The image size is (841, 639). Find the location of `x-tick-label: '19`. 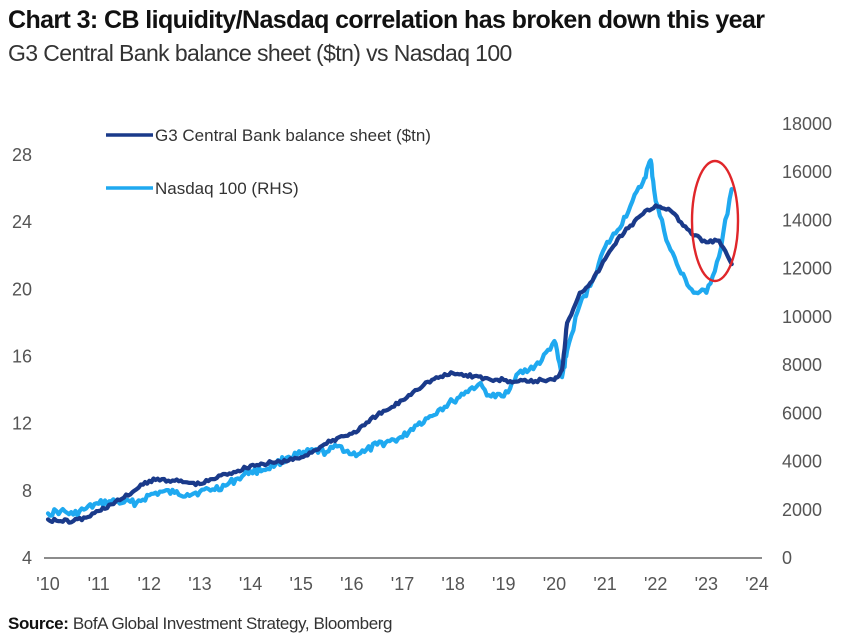

x-tick-label: '19 is located at coordinates (503, 584).